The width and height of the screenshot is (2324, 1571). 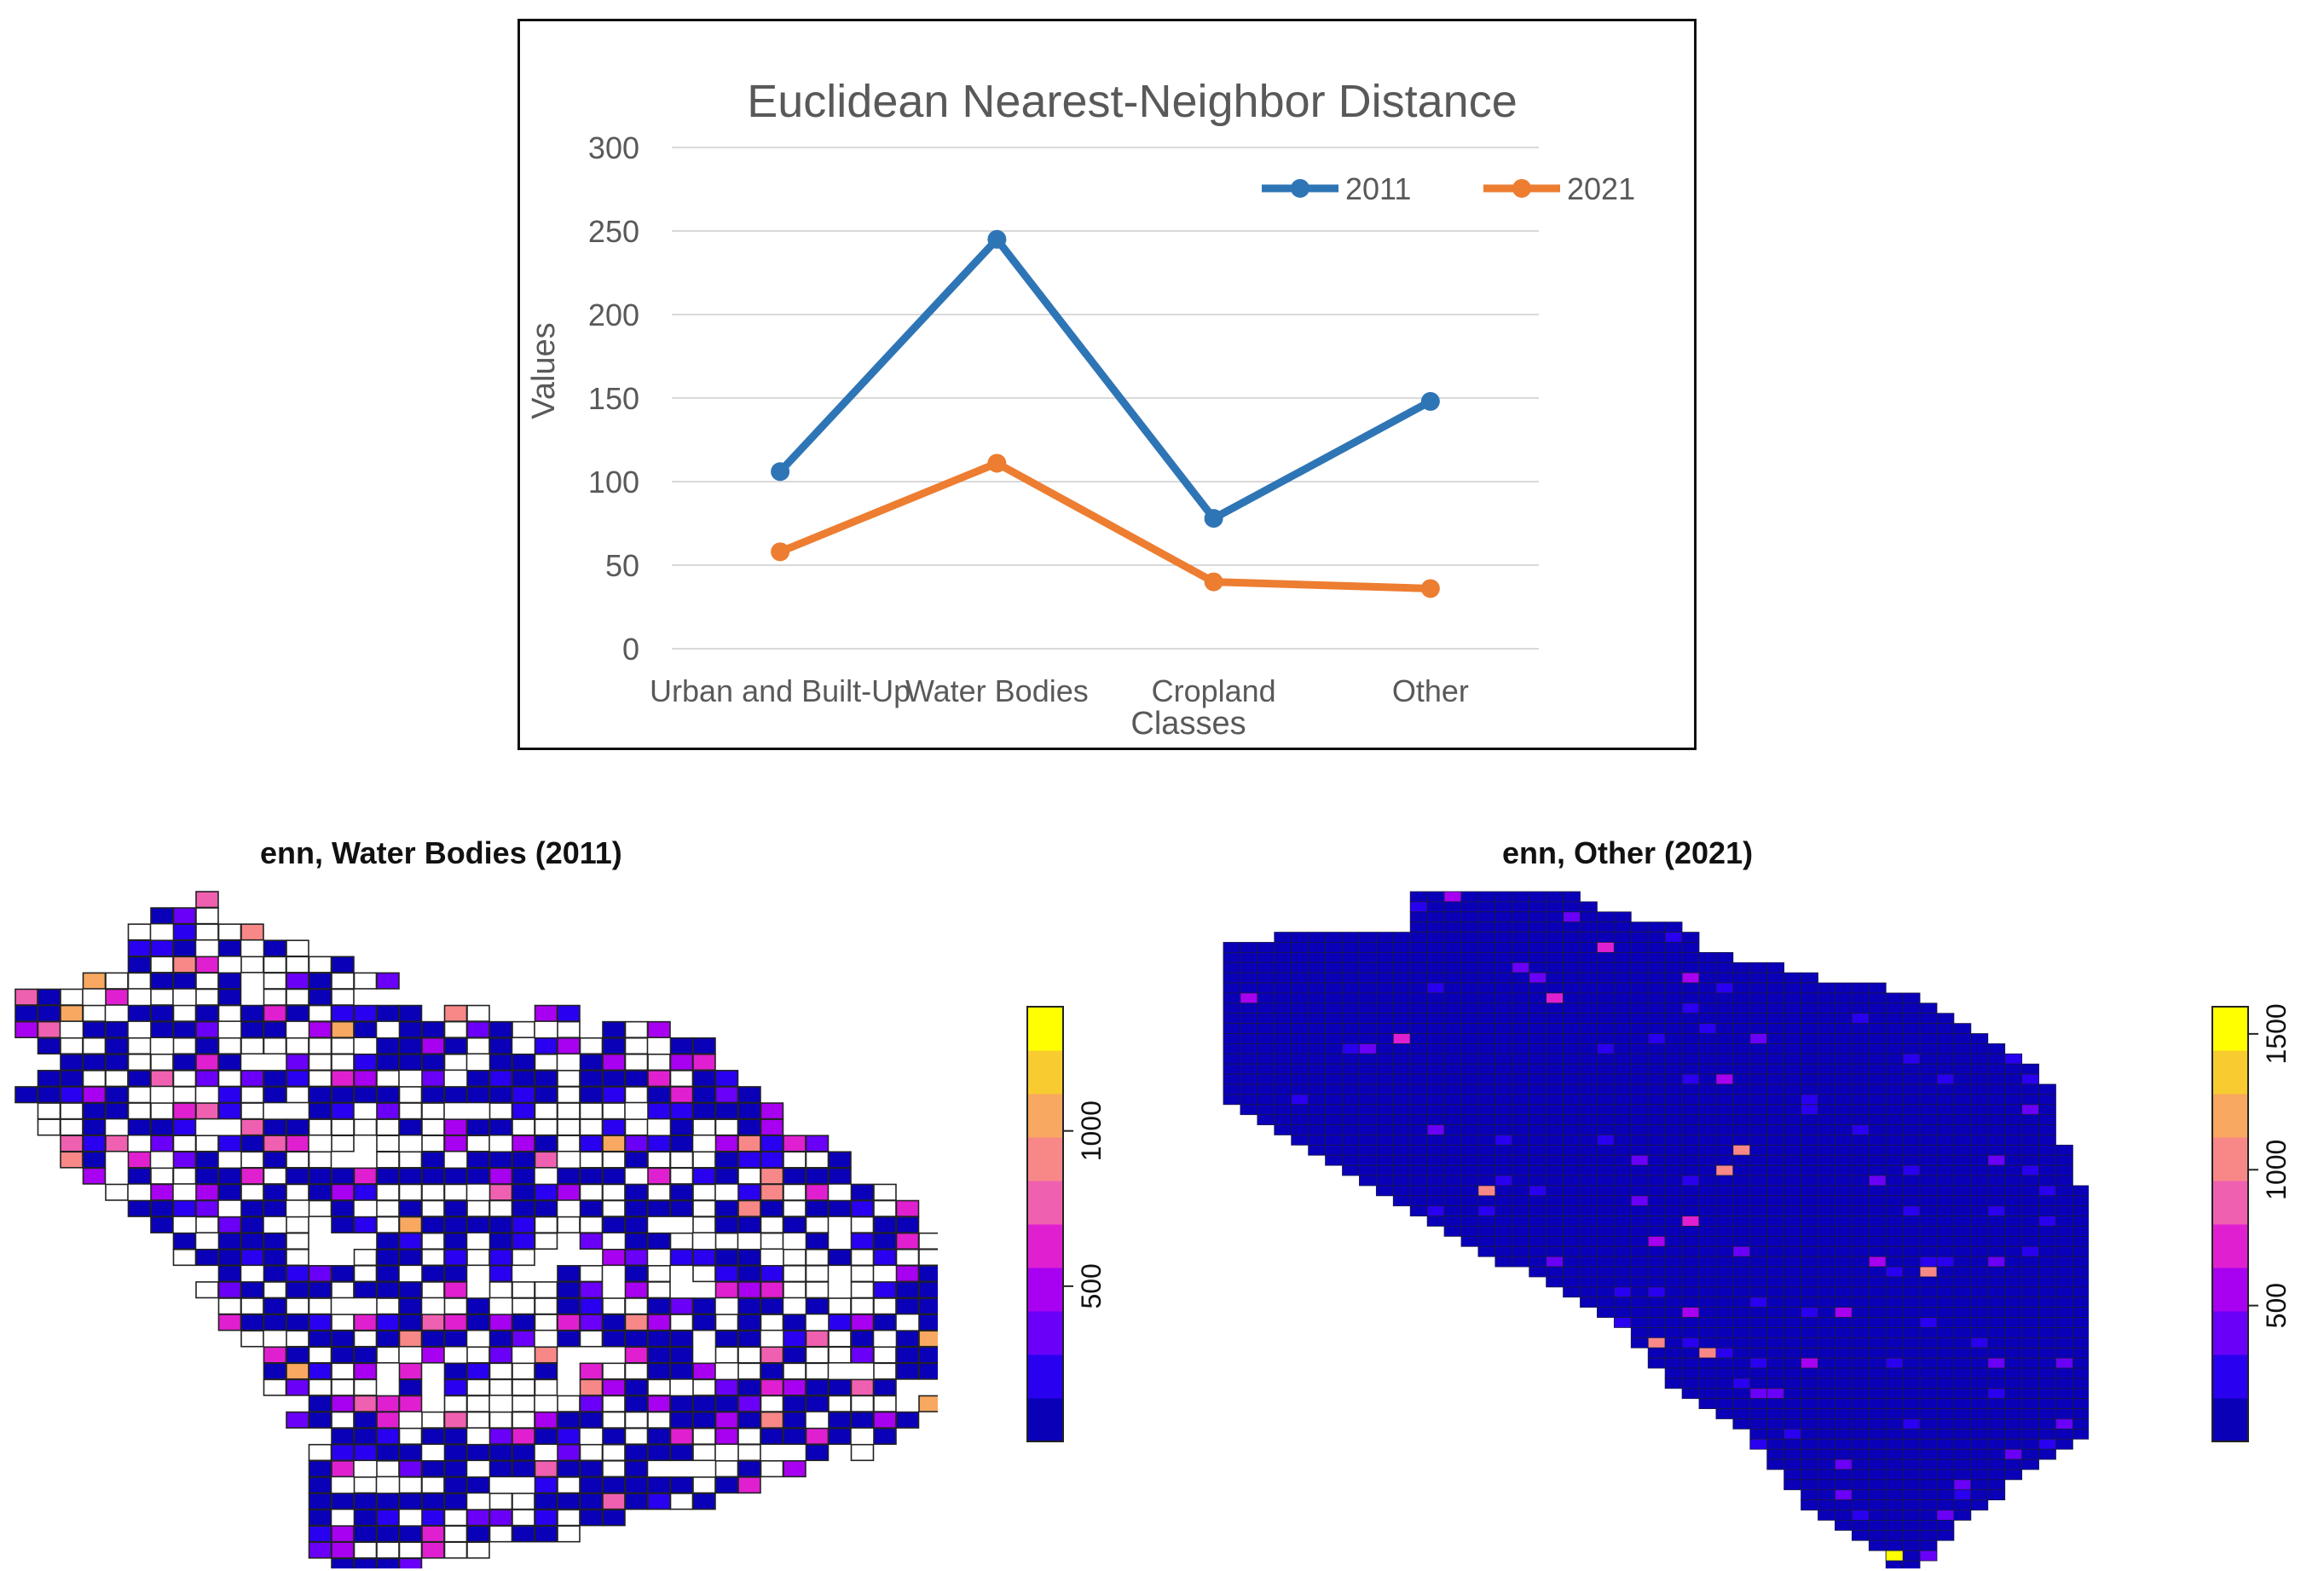 What do you see at coordinates (1300, 189) in the screenshot?
I see `legend-marker-2011` at bounding box center [1300, 189].